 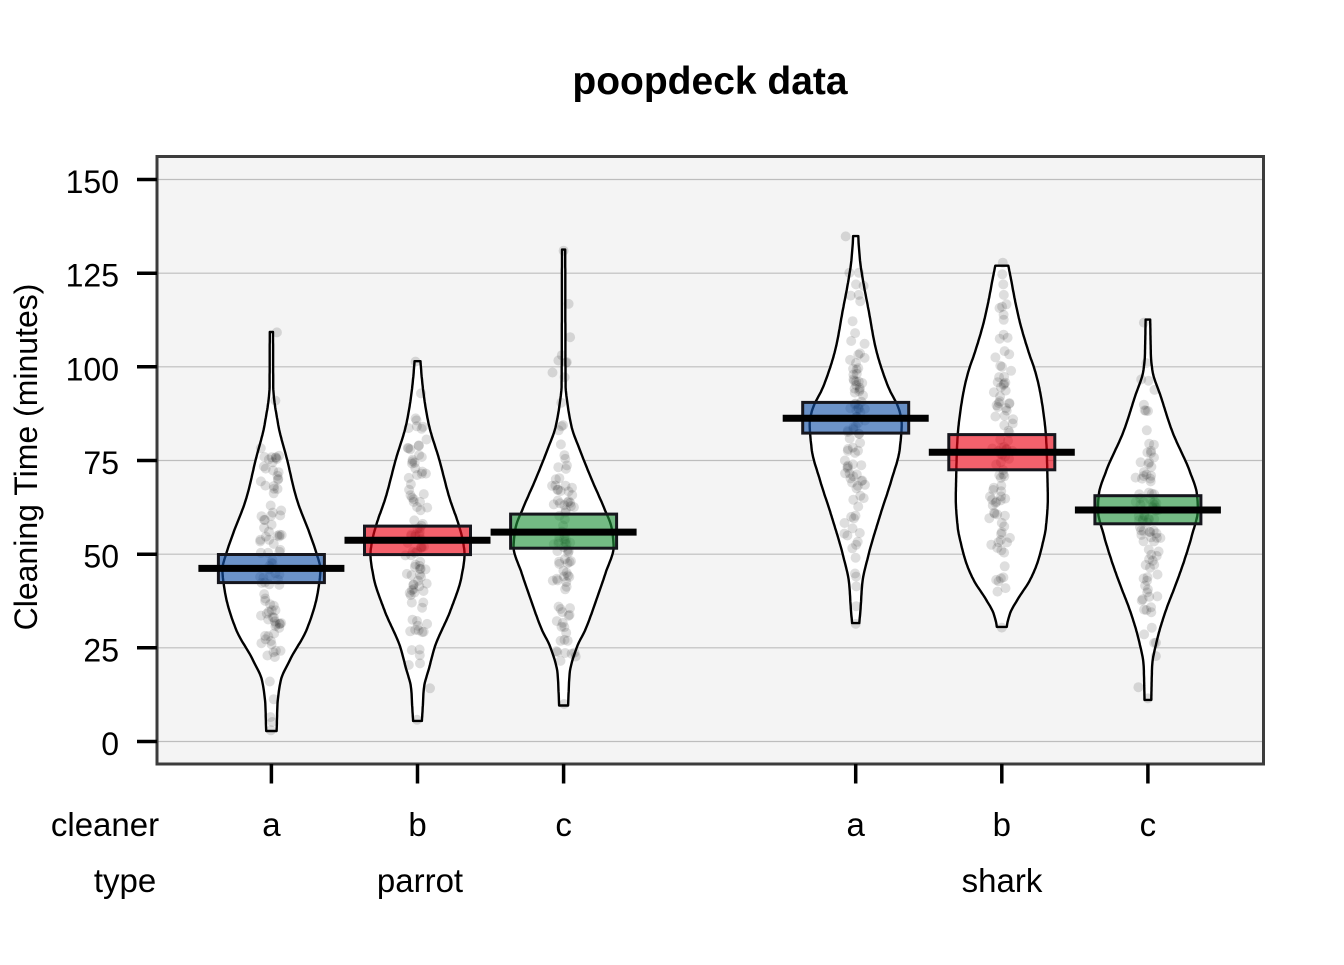 What do you see at coordinates (101, 557) in the screenshot?
I see `svg-text: 50` at bounding box center [101, 557].